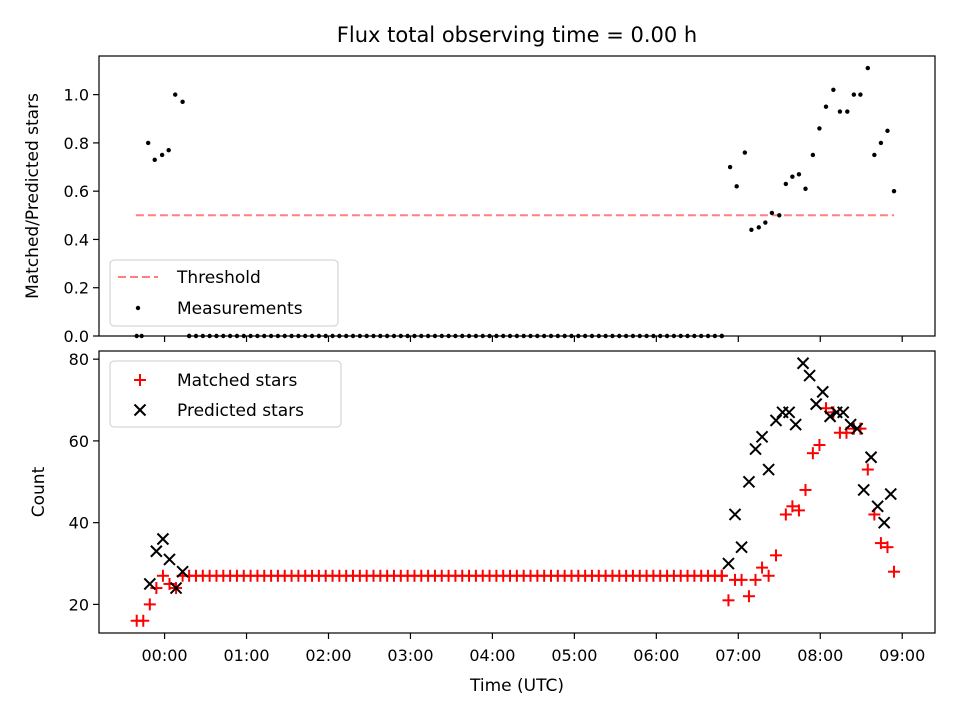 The image size is (960, 720). Describe the element at coordinates (79, 359) in the screenshot. I see `count-y-tick-label: 80` at that location.